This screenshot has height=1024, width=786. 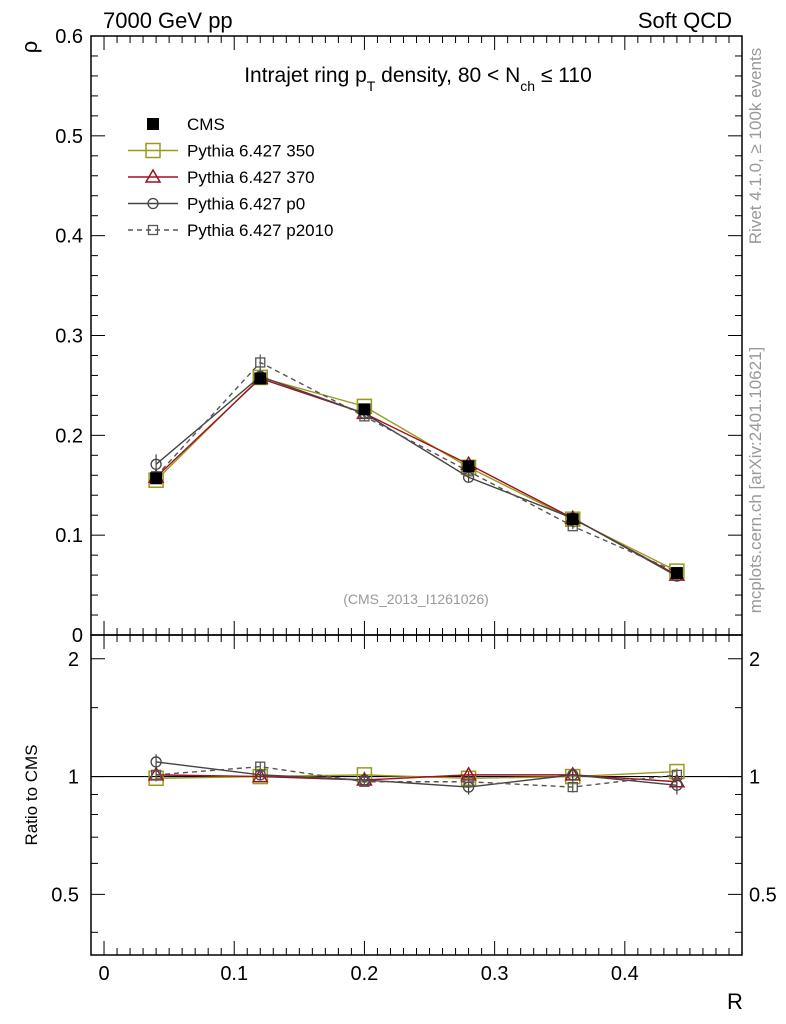 What do you see at coordinates (29, 47) in the screenshot?
I see `y-axis-label: ρ` at bounding box center [29, 47].